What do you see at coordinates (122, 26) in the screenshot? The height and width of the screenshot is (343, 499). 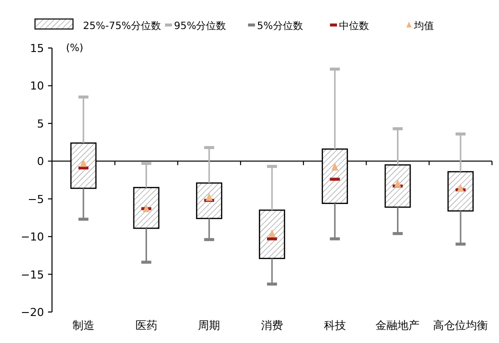 I see `legend-label: 25%-75%分位数` at bounding box center [122, 26].